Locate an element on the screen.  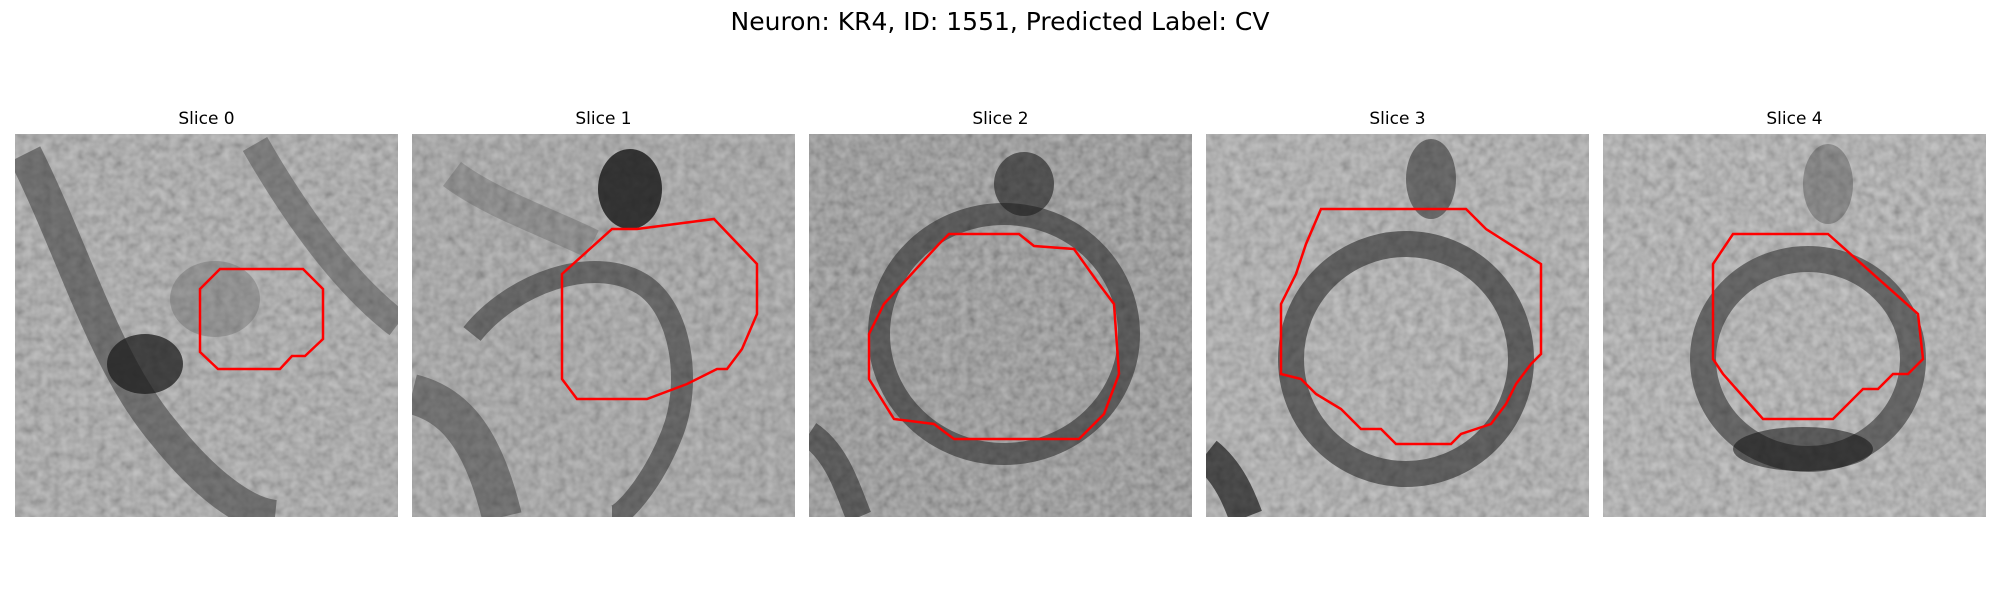
slice-panel-3: Slice 3 is located at coordinates (1397, 312).